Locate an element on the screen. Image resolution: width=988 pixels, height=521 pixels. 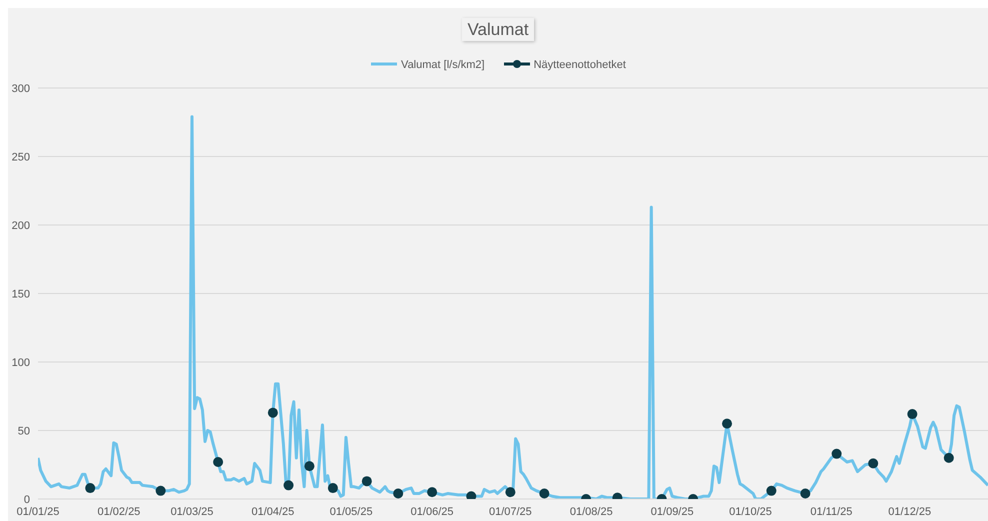
x-tick-label: 01/02/25 is located at coordinates (118, 512).